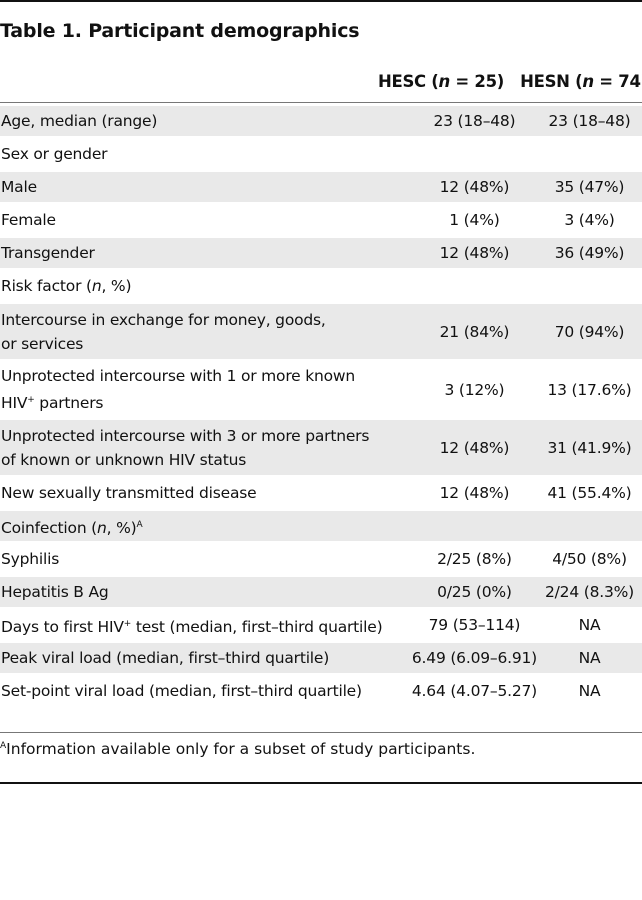 Image resolution: width=642 pixels, height=900 pixels. What do you see at coordinates (589, 220) in the screenshot?
I see `hesn-value: 3 (4%)` at bounding box center [589, 220].